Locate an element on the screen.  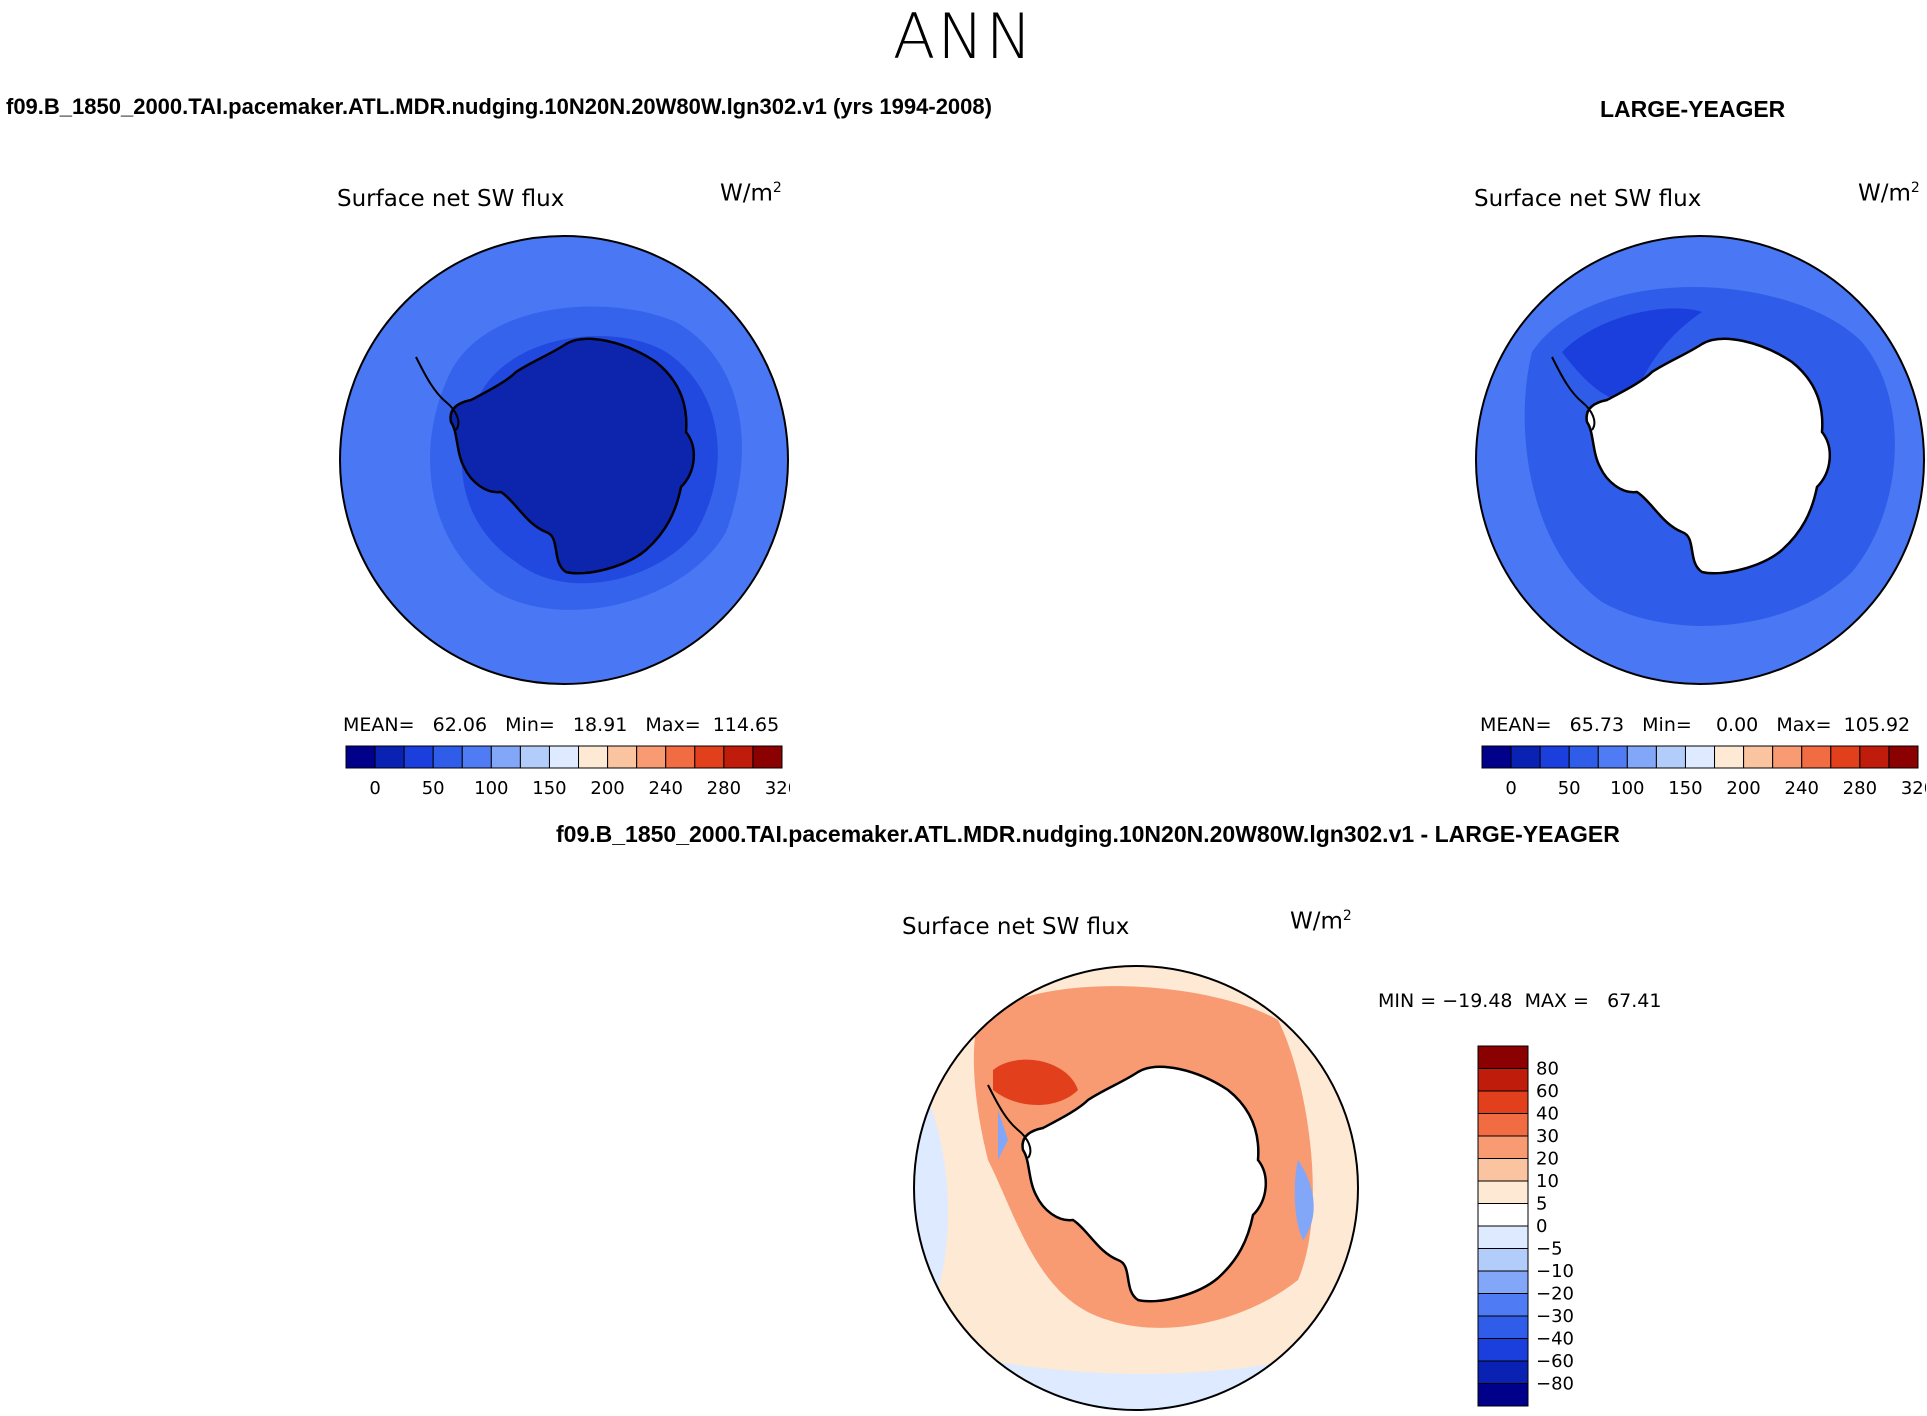
obs-map-border is located at coordinates (1700, 460).